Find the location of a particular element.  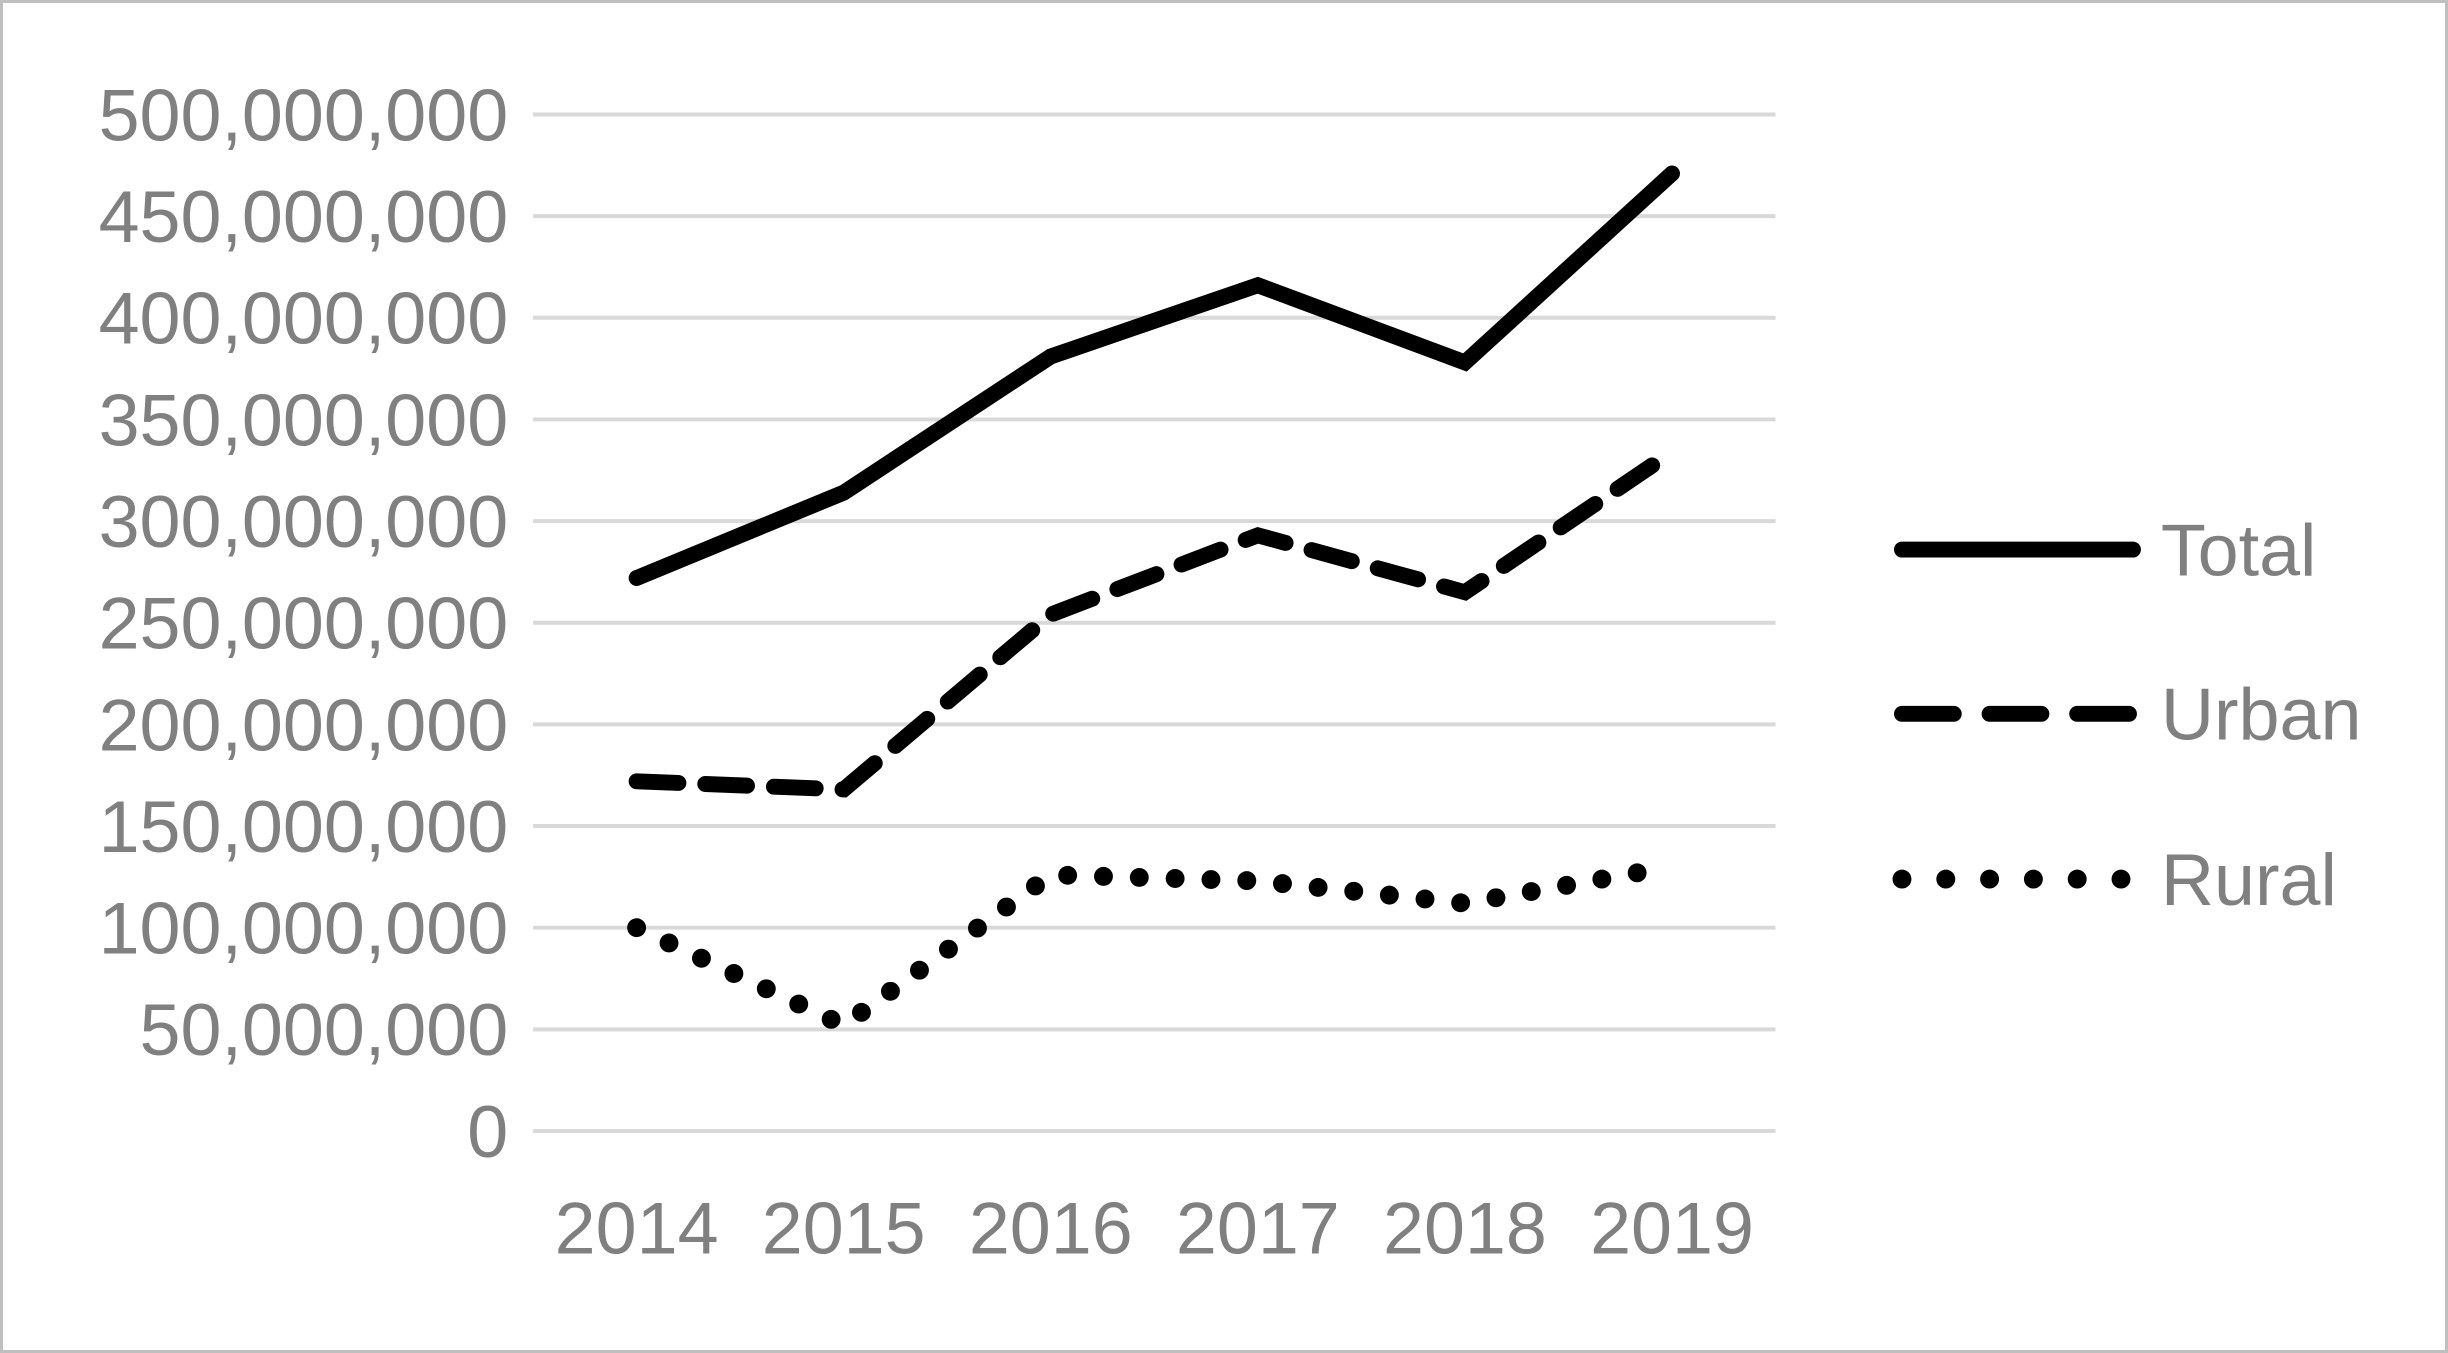

legend: Total Urban Rural is located at coordinates (2127, 714).